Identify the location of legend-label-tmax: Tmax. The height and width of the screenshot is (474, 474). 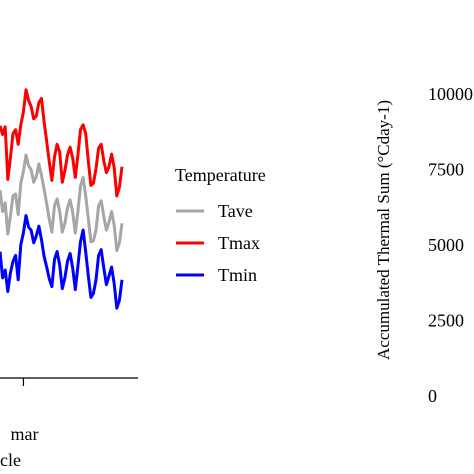
(239, 243).